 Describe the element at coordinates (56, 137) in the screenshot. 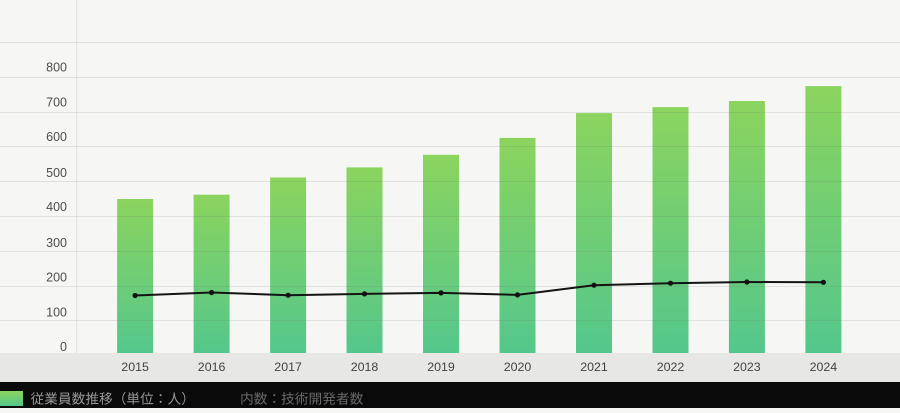

I see `svg-text: 600` at that location.